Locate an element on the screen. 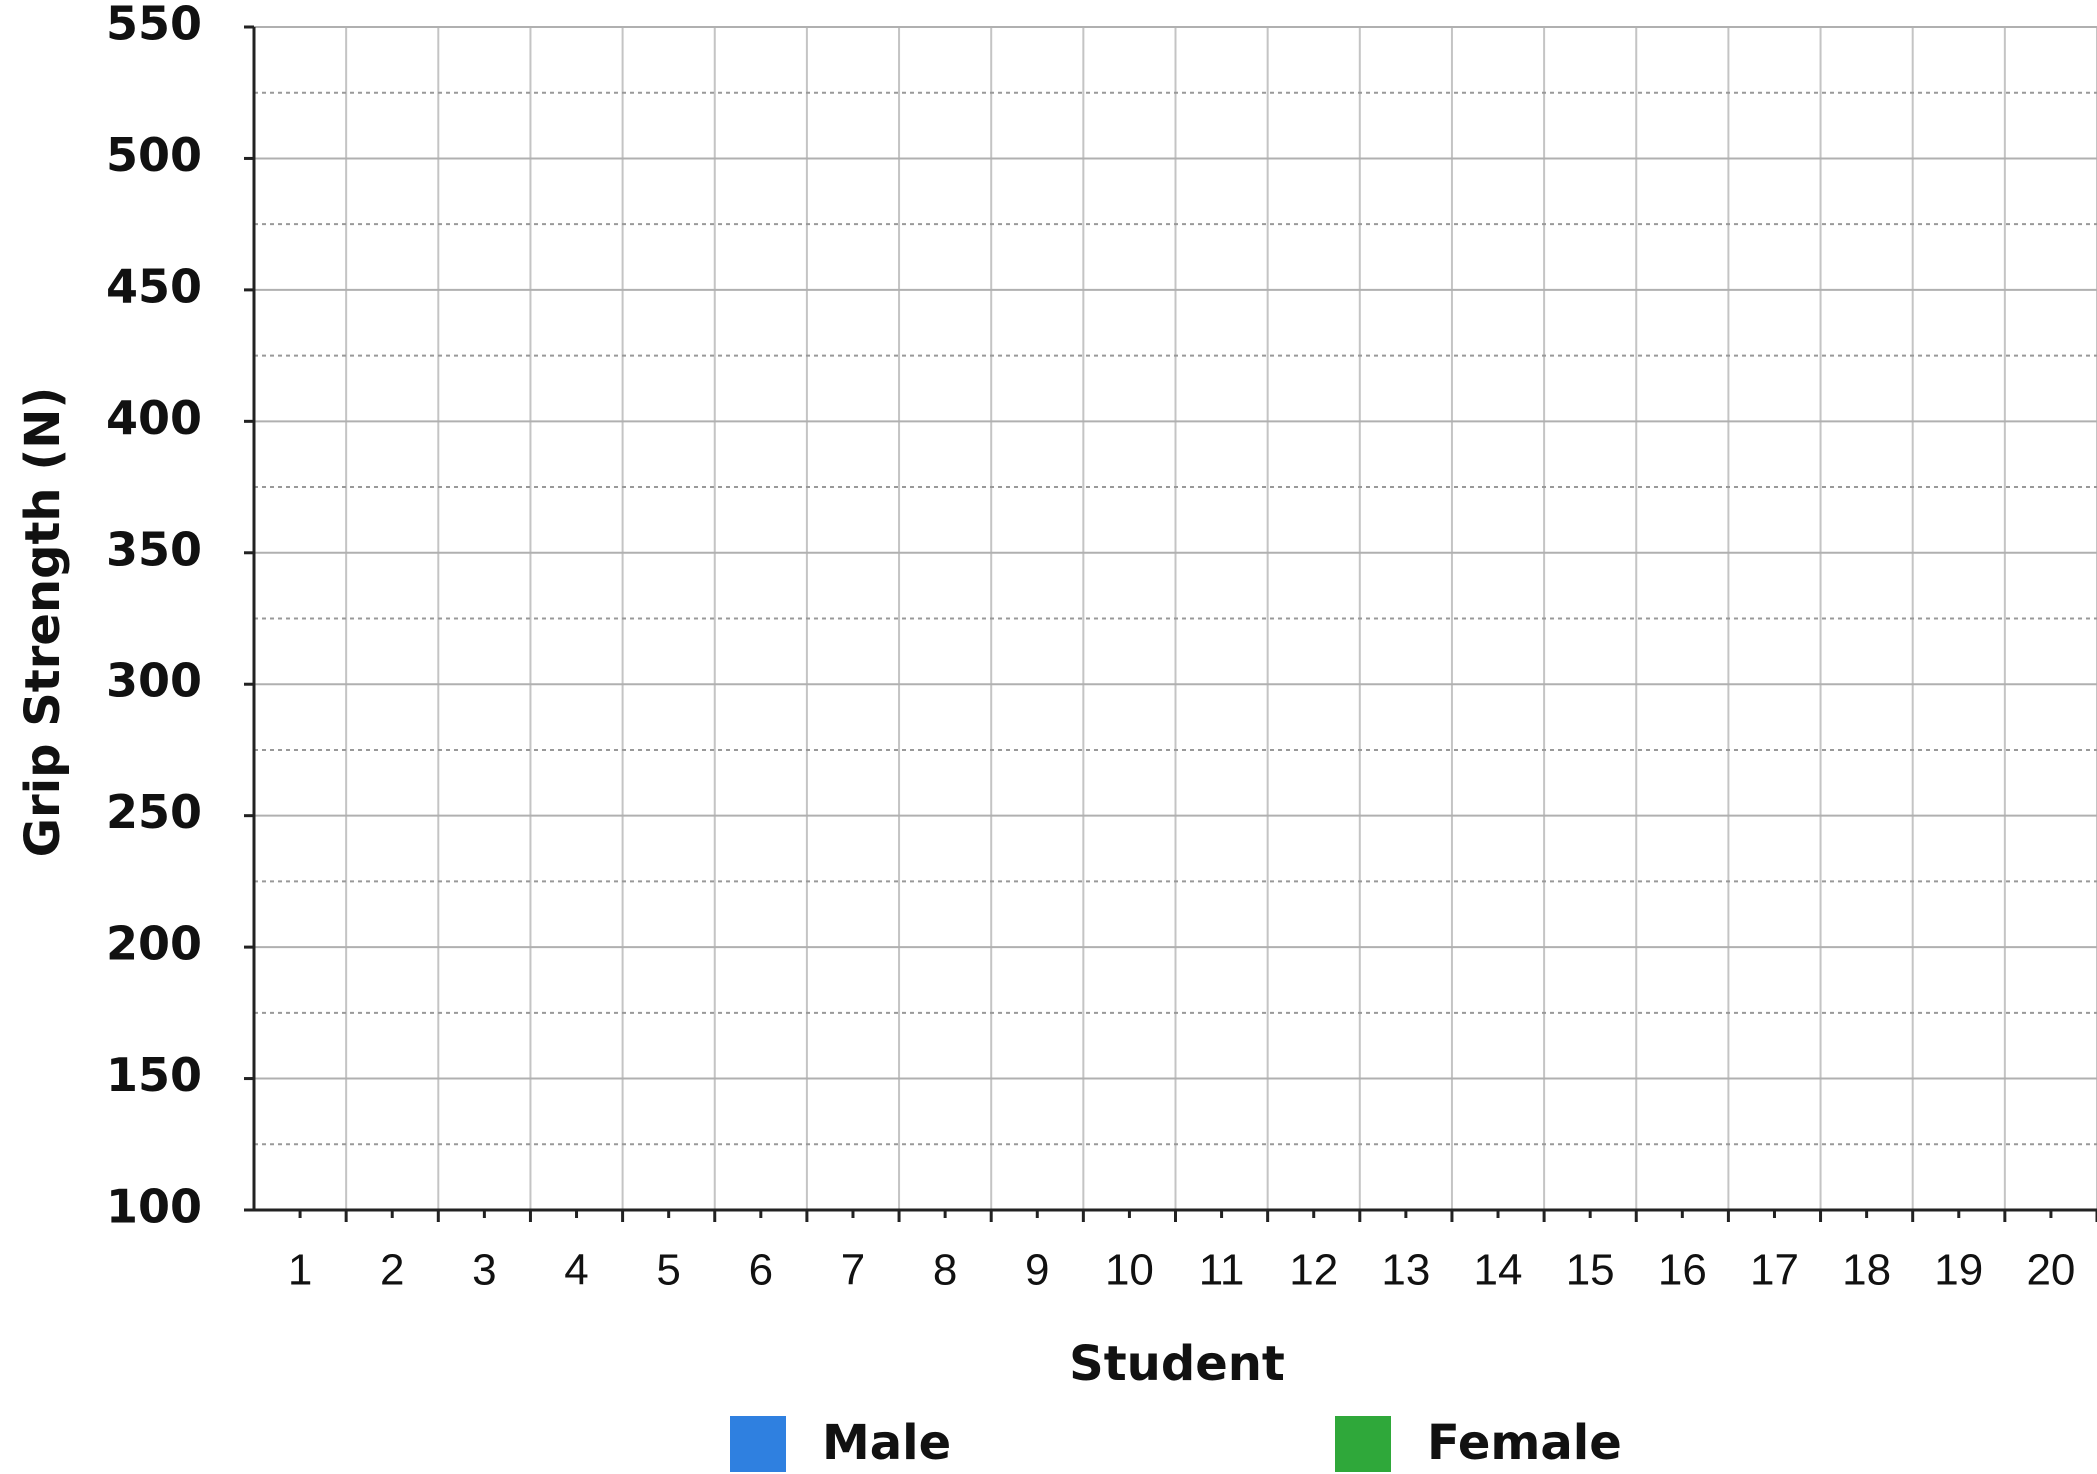 This screenshot has height=1474, width=2097. x-tick-label: 8 is located at coordinates (945, 1270).